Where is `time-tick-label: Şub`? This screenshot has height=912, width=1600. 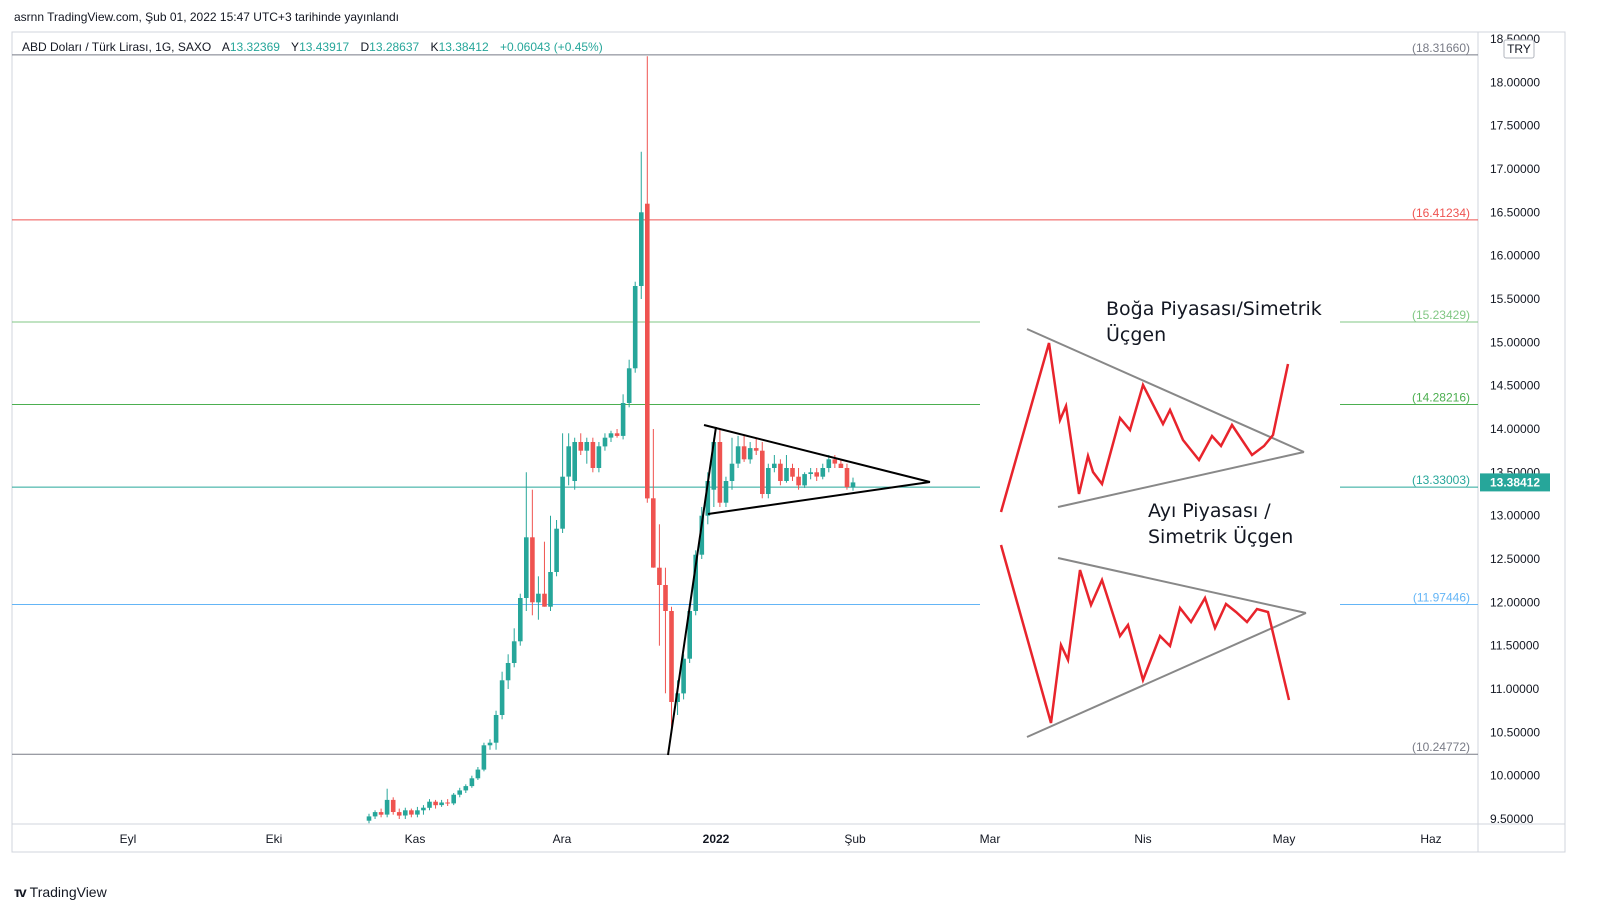 time-tick-label: Şub is located at coordinates (855, 839).